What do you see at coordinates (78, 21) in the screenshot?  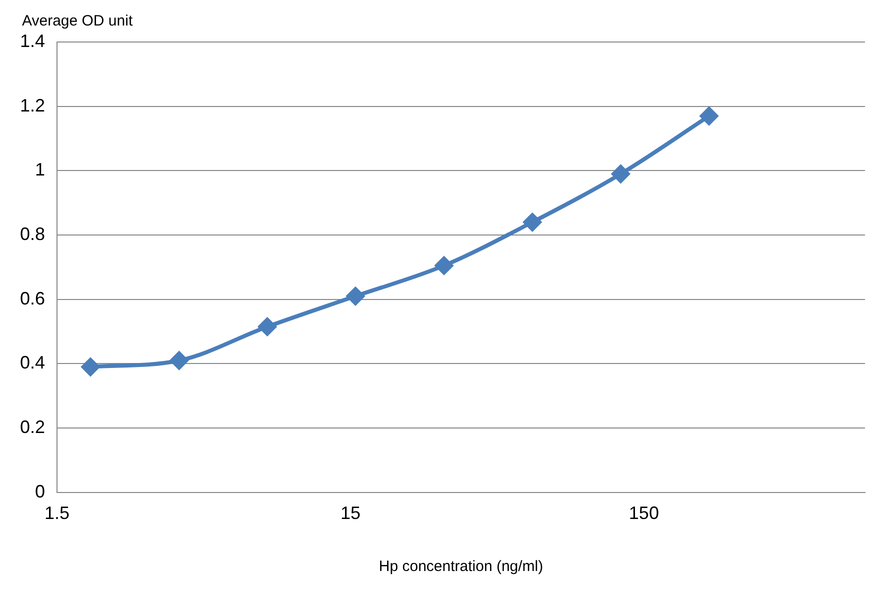 I see `y-axis-title: Average OD unit` at bounding box center [78, 21].